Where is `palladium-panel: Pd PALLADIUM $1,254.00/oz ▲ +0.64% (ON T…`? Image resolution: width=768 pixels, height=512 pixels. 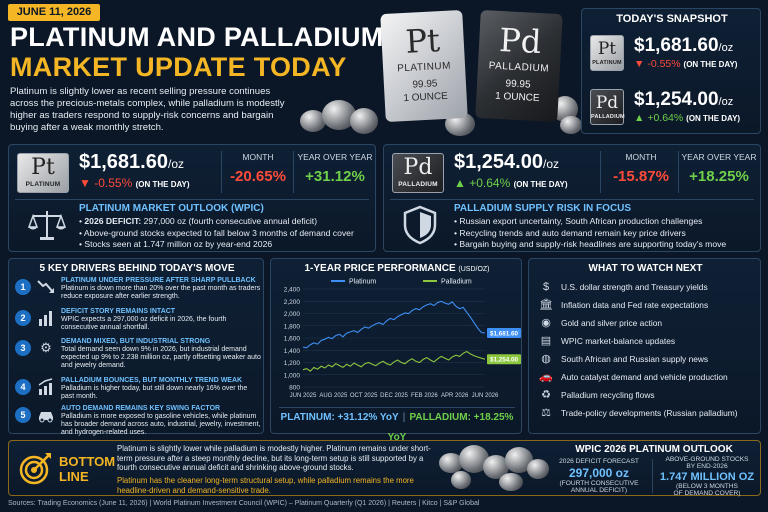
palladium-panel: Pd PALLADIUM $1,254.00/oz ▲ +0.64% (ON T… is located at coordinates (572, 198).